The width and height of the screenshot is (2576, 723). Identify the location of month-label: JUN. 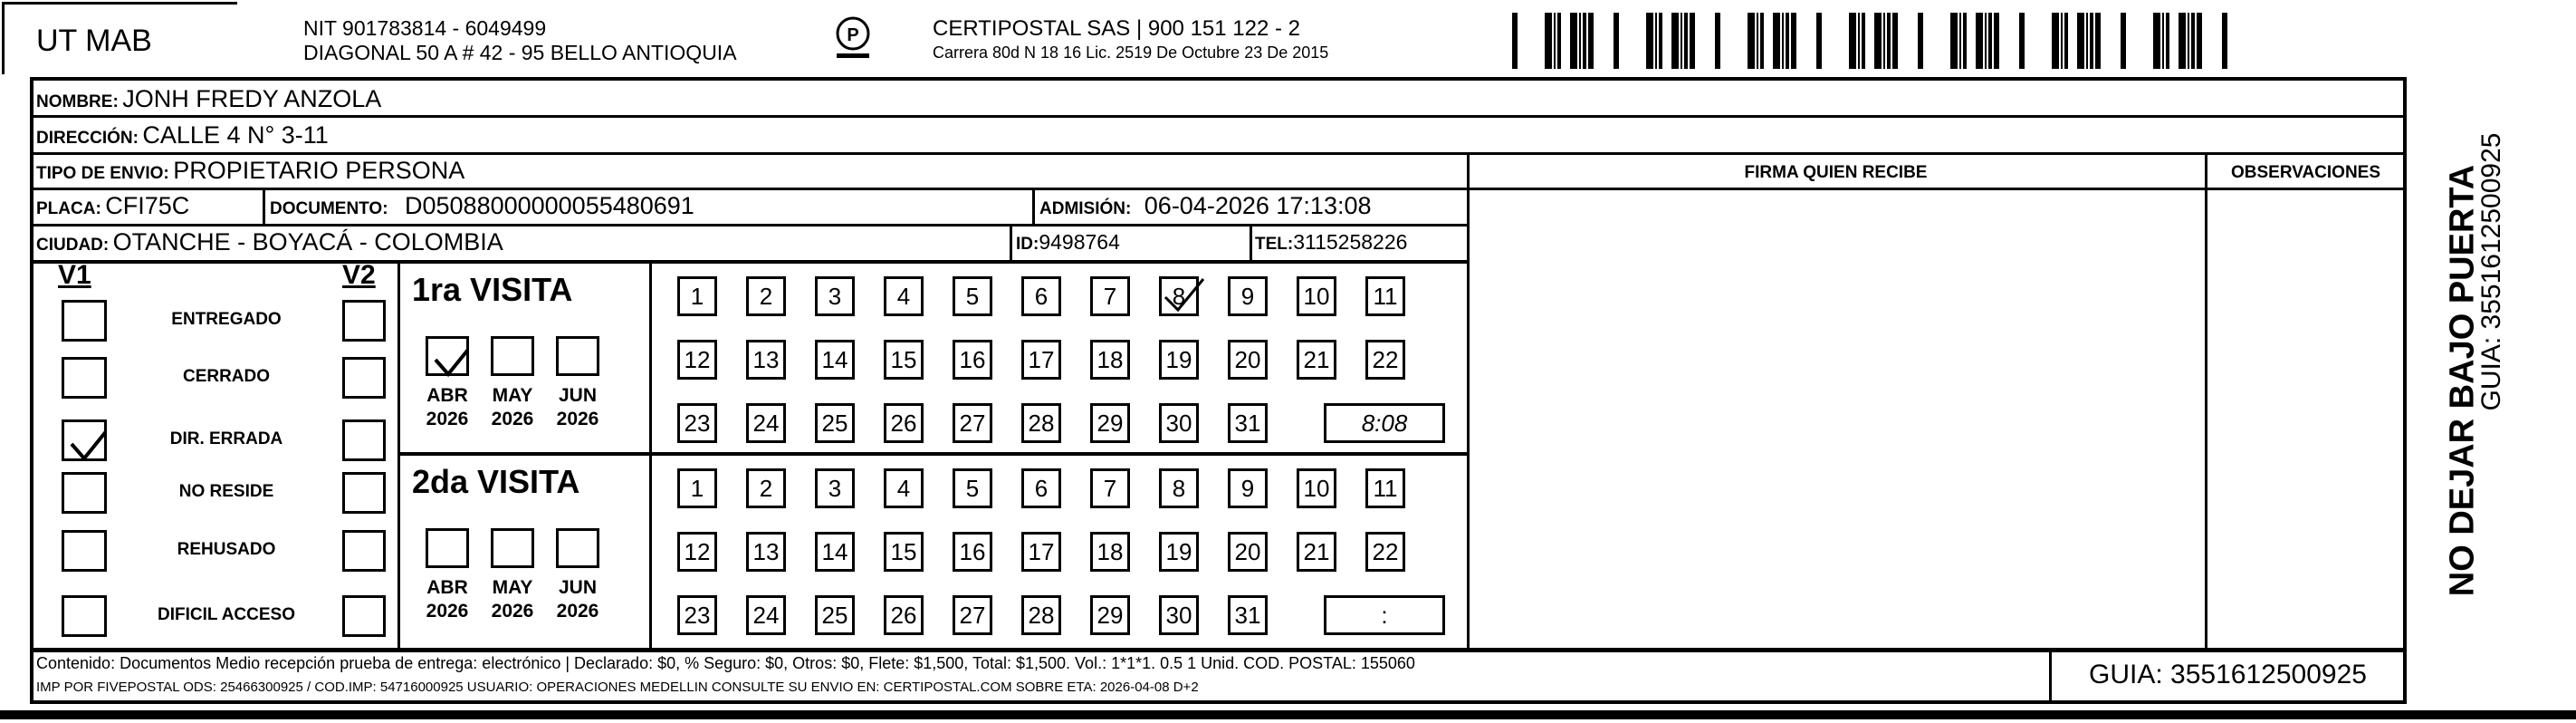
(577, 396).